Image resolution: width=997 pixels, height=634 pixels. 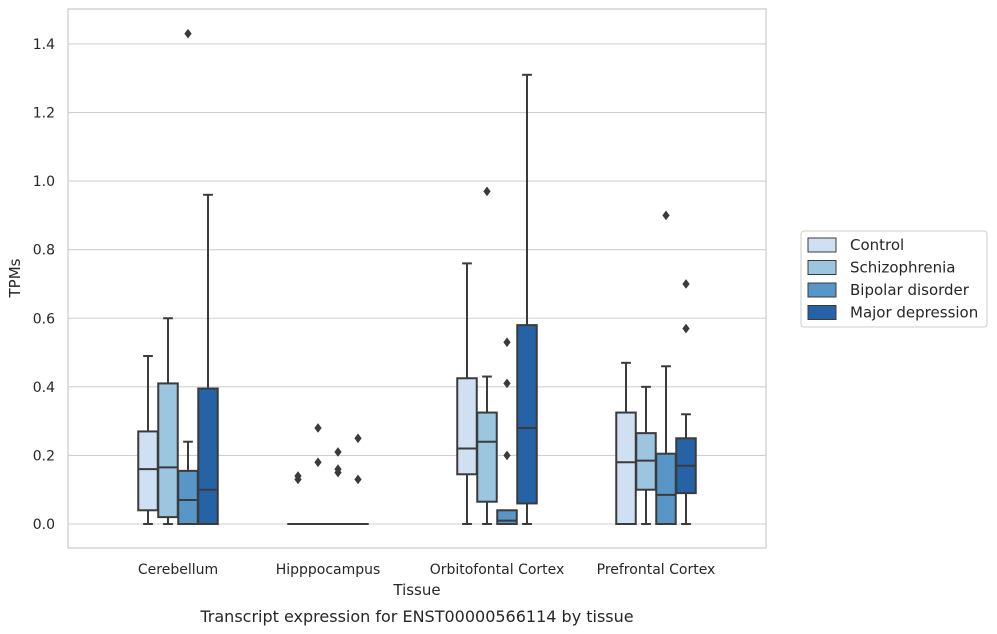 What do you see at coordinates (15, 278) in the screenshot?
I see `y-axis-title: TPMs` at bounding box center [15, 278].